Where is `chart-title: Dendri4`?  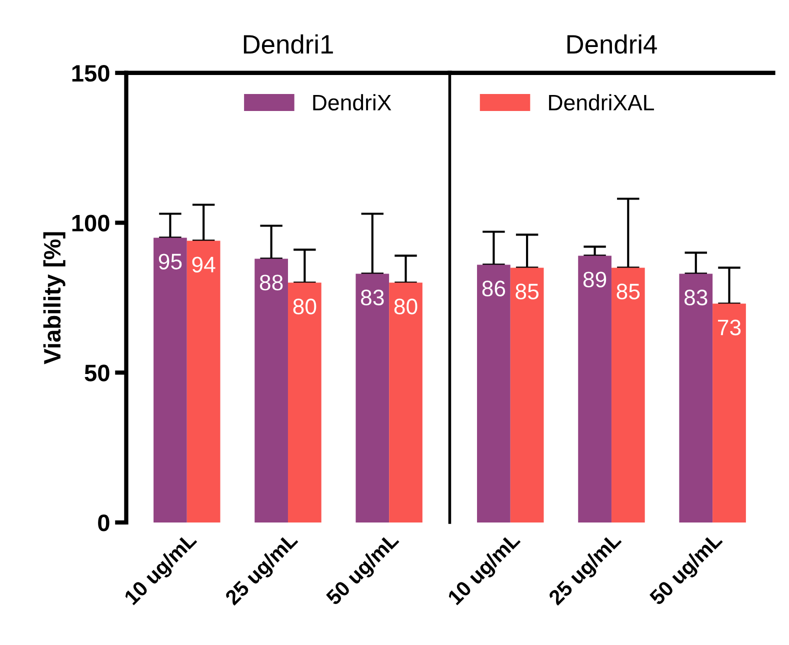 chart-title: Dendri4 is located at coordinates (612, 44).